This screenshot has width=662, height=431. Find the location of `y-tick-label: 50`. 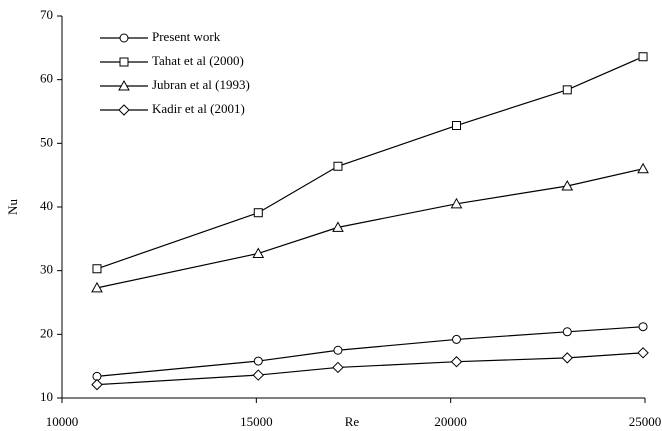

y-tick-label: 50 is located at coordinates (46, 141).